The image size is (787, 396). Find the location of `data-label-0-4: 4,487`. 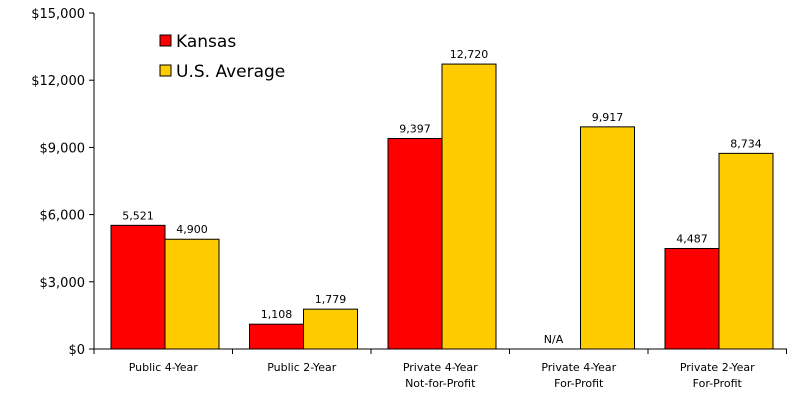

data-label-0-4: 4,487 is located at coordinates (692, 238).